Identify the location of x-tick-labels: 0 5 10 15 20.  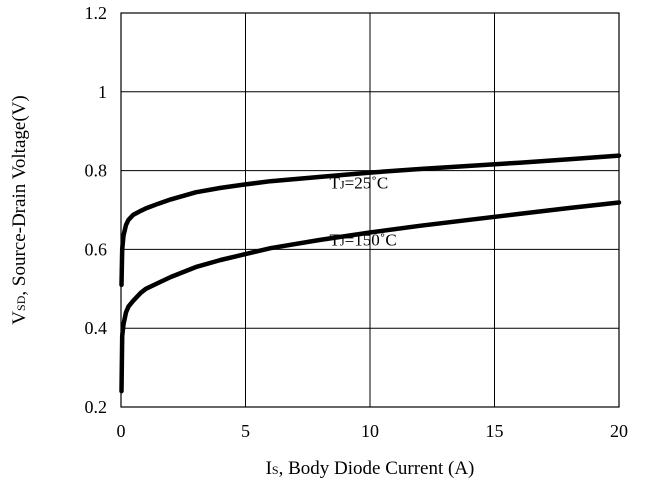
(373, 431).